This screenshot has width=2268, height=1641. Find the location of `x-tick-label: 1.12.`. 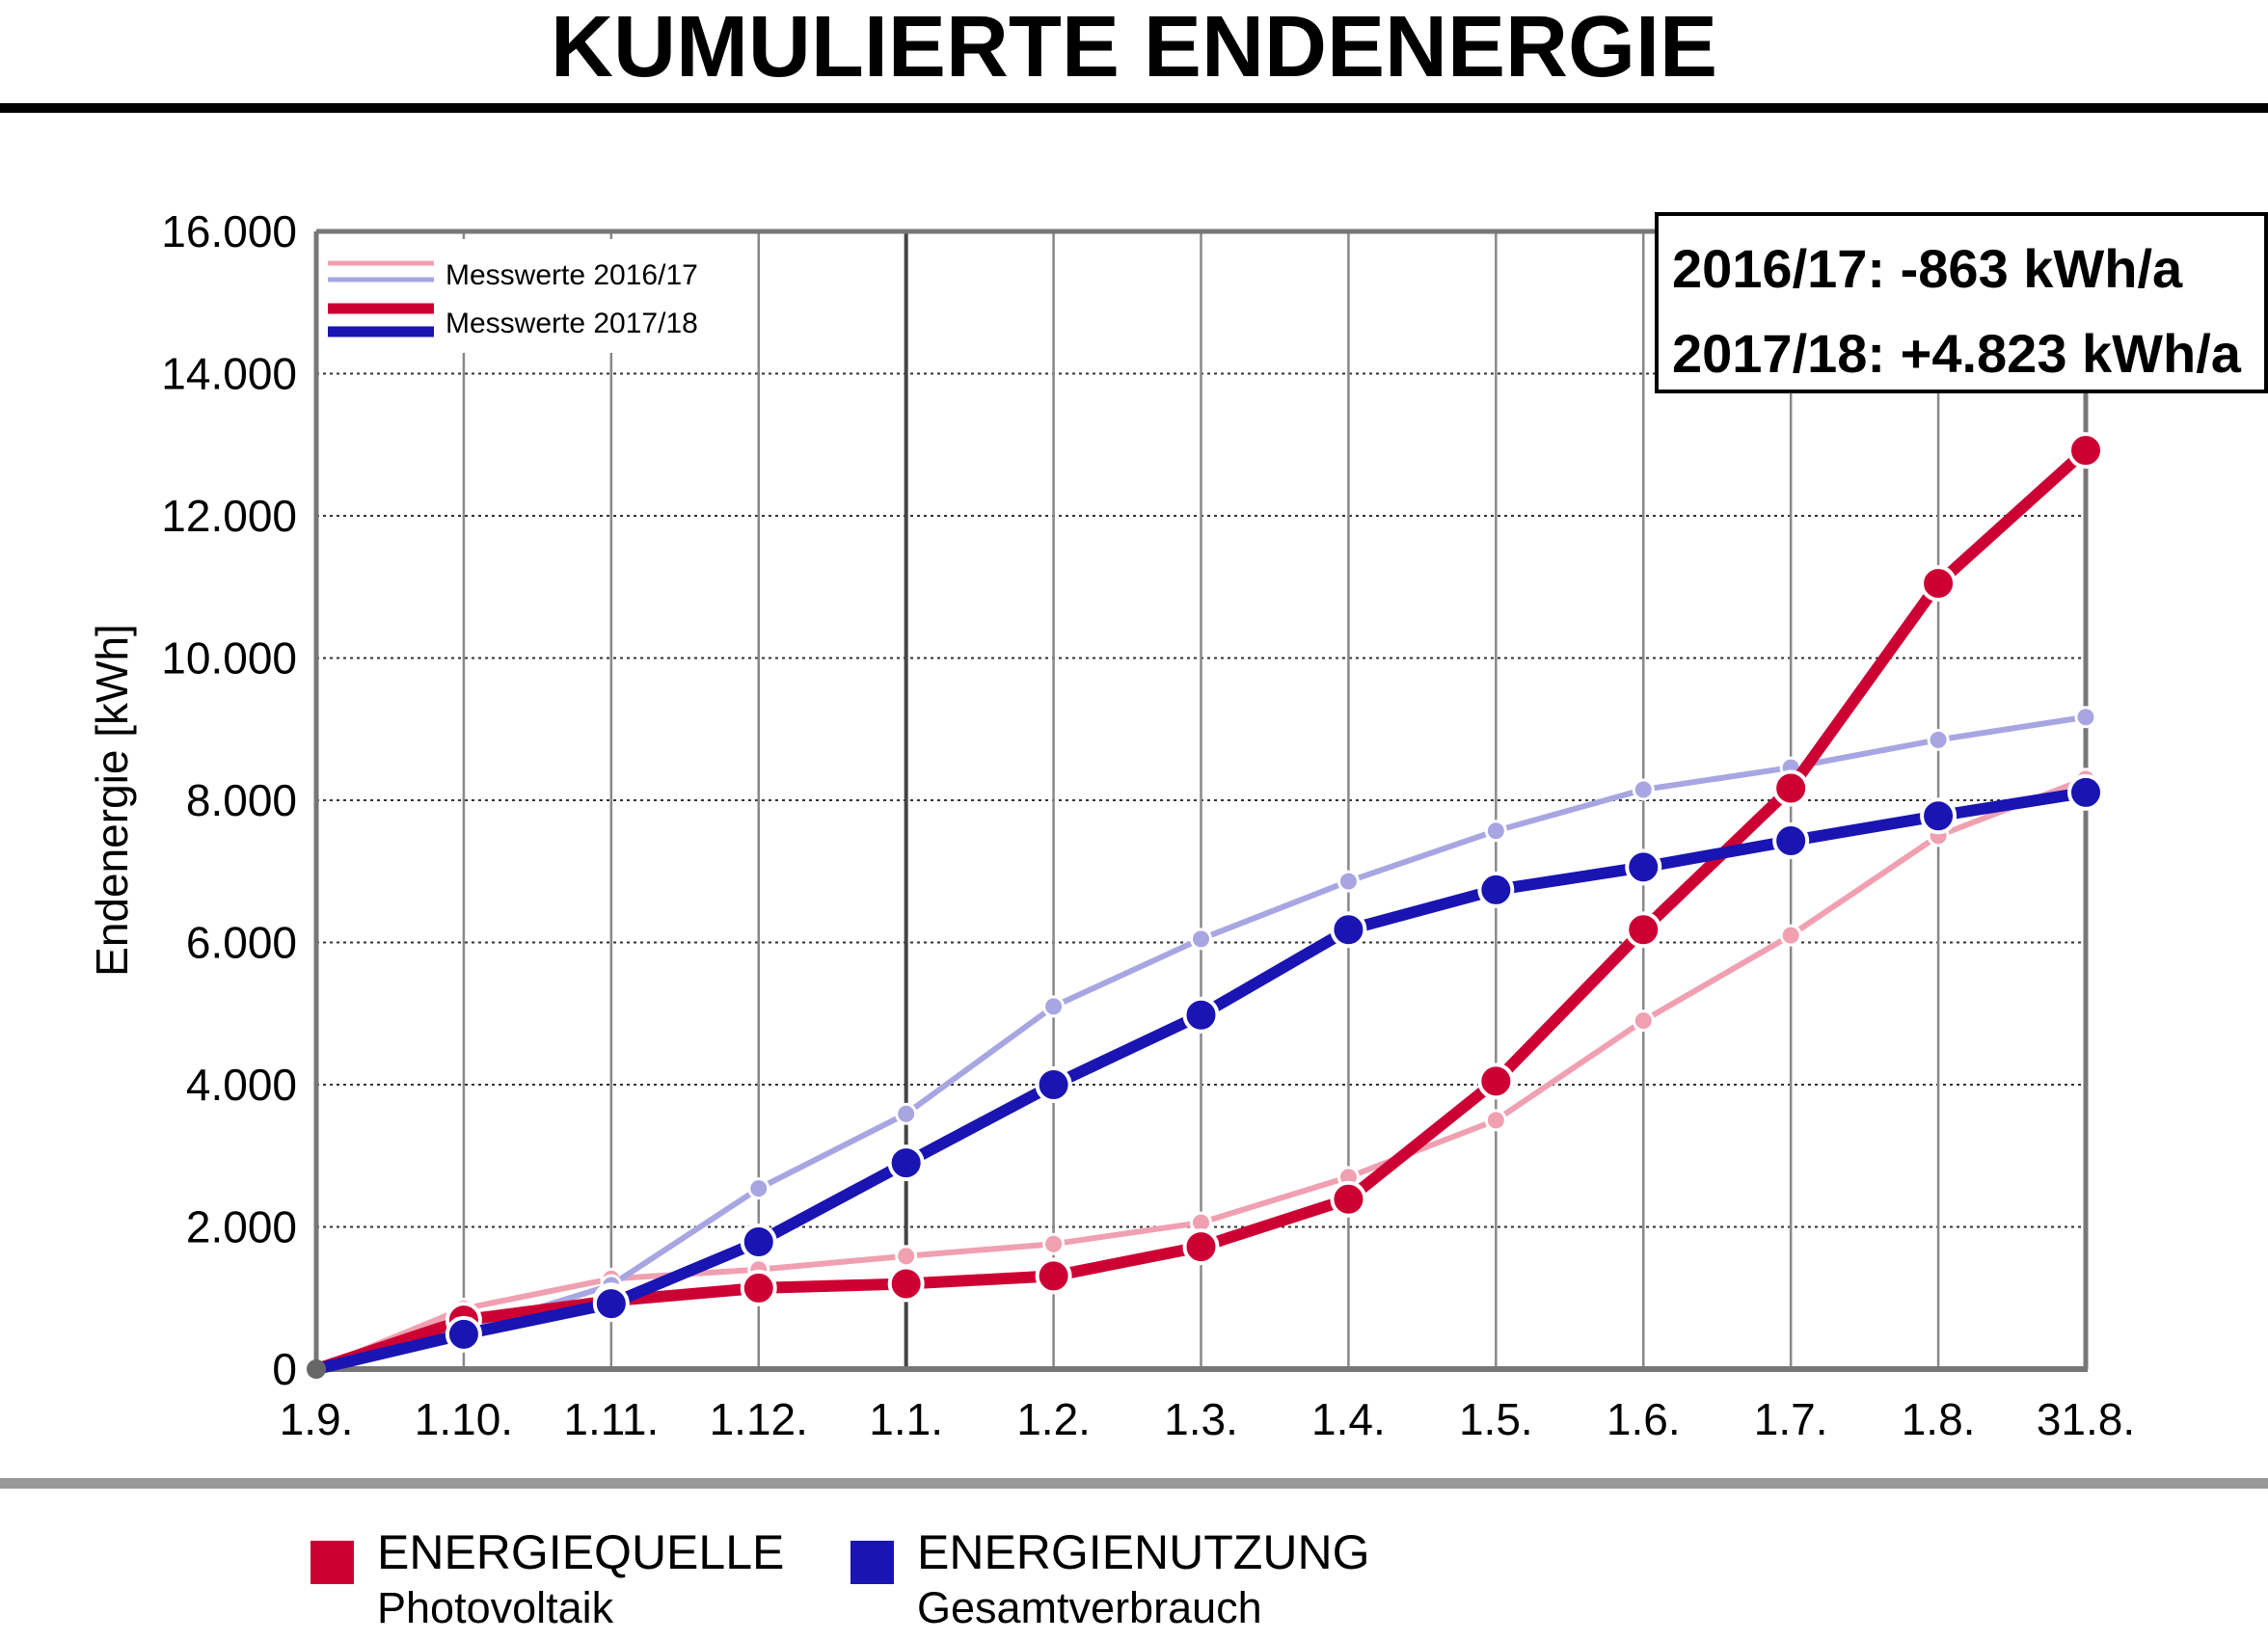

x-tick-label: 1.12. is located at coordinates (759, 1419).